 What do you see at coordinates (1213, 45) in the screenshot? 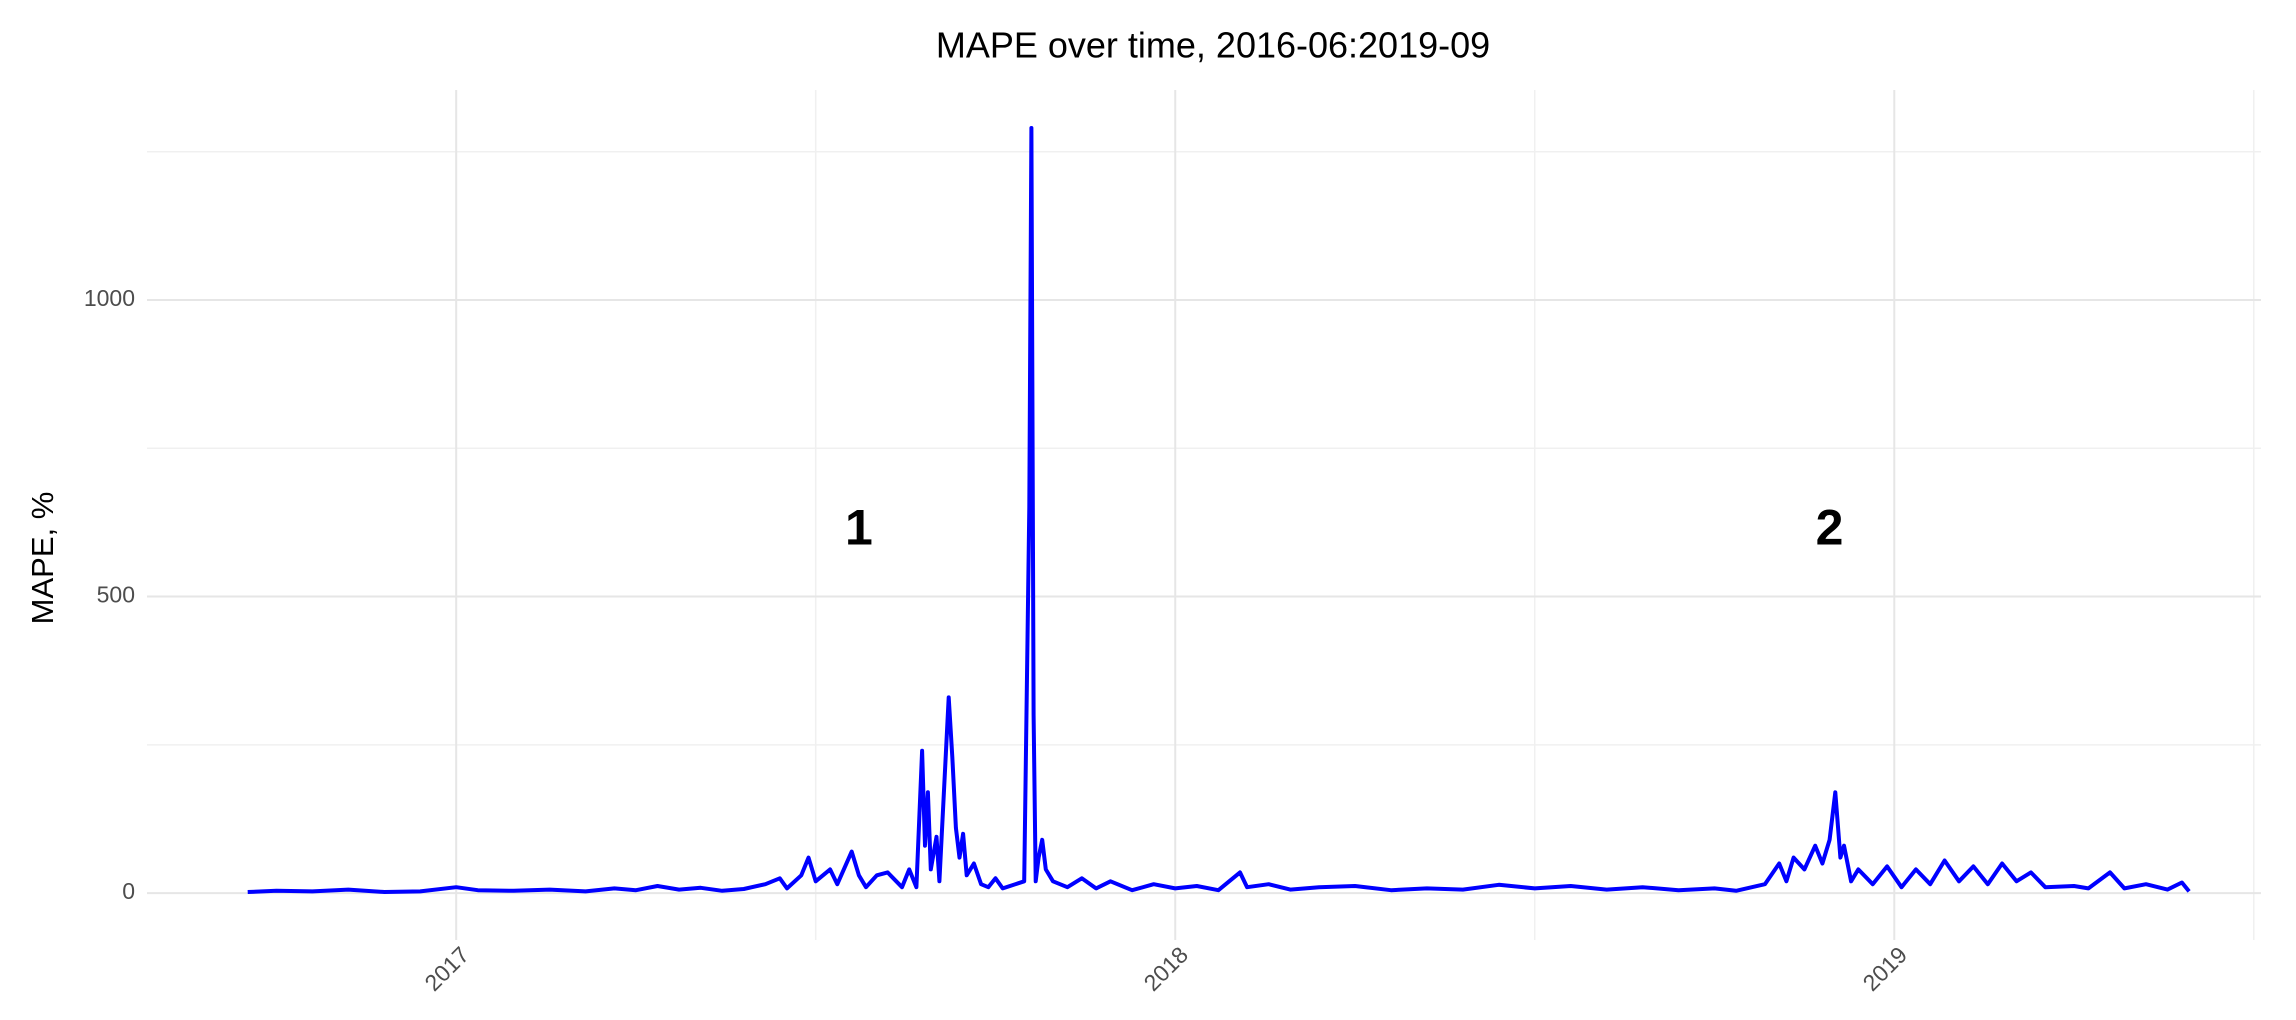
I see `chart-title: MAPE over time, 2016-06:2019-09` at bounding box center [1213, 45].